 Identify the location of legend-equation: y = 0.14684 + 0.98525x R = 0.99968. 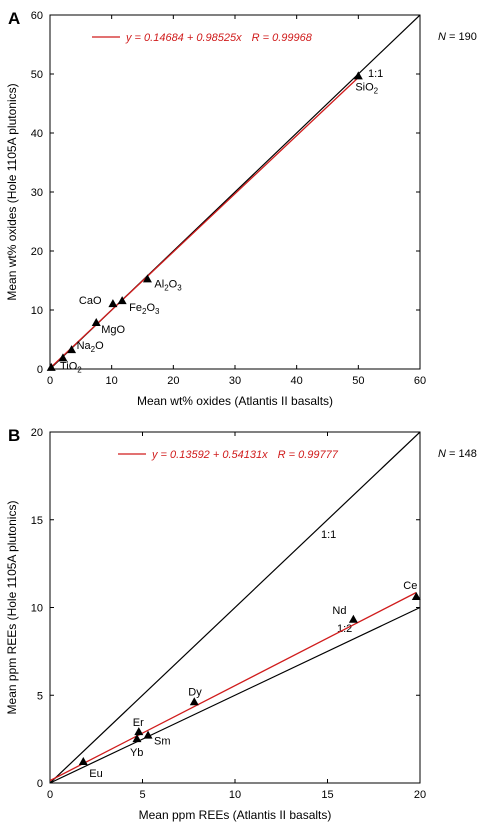
(219, 38).